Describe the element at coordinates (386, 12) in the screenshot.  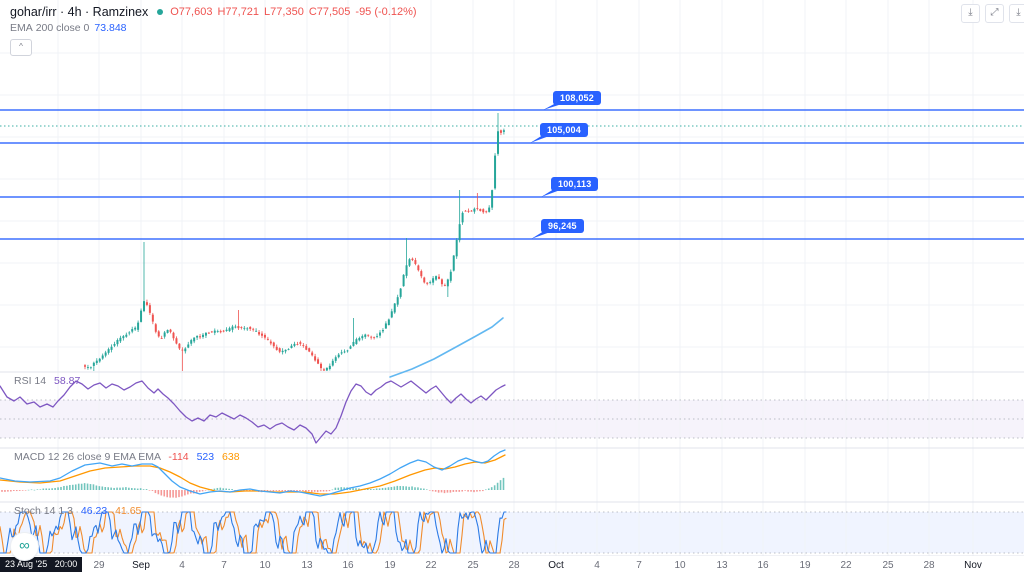
I see `ohlc-change: -95 (-0.12%)` at that location.